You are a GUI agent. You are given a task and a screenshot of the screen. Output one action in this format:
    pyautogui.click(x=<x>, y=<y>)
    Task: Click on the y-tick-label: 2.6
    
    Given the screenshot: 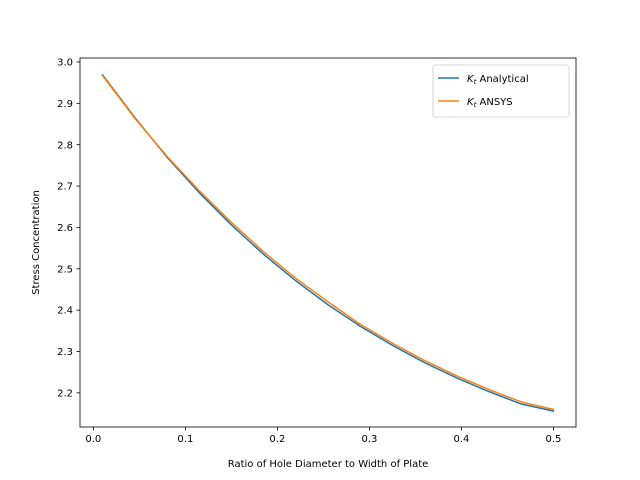 What is the action you would take?
    pyautogui.click(x=65, y=228)
    